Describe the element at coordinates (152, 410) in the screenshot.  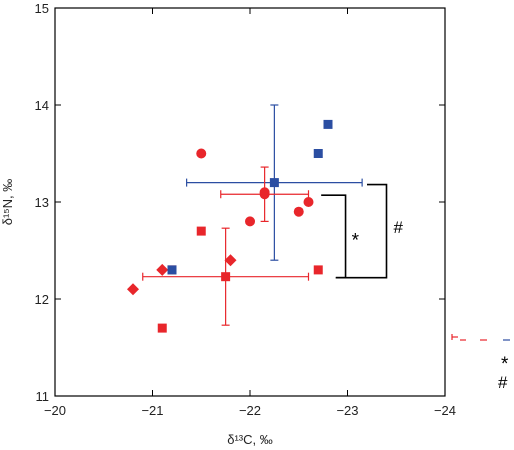
I see `x-tick-label: −21` at that location.